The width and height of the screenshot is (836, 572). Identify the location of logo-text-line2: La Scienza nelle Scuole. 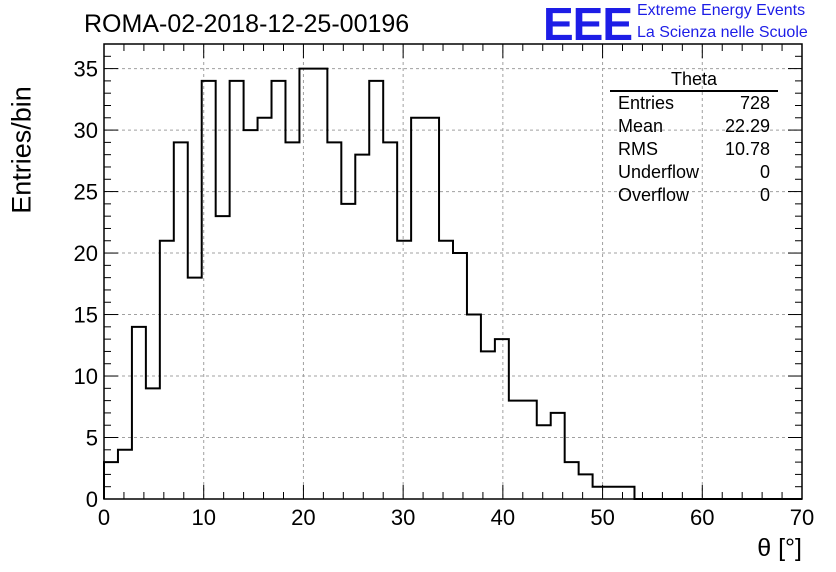
(722, 32).